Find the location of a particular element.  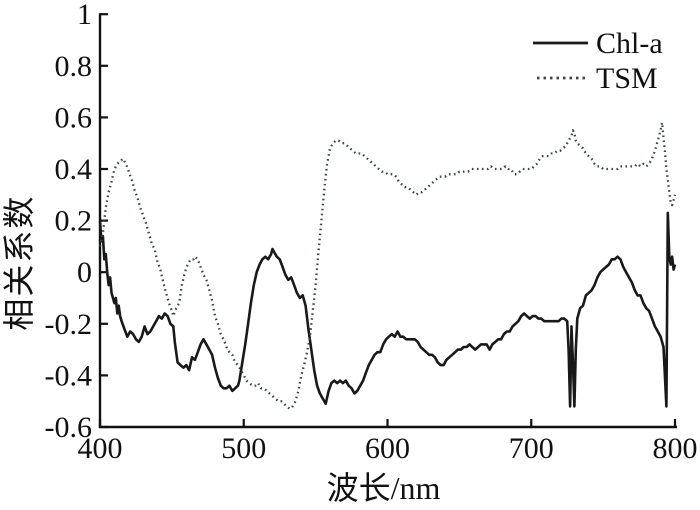

y-tick-label: 0.4 is located at coordinates (74, 169).